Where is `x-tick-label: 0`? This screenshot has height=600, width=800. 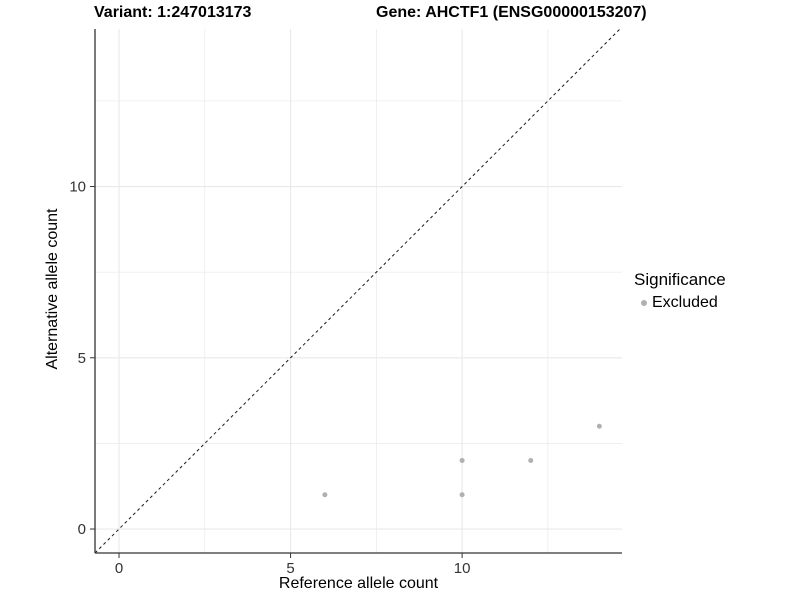 x-tick-label: 0 is located at coordinates (119, 568).